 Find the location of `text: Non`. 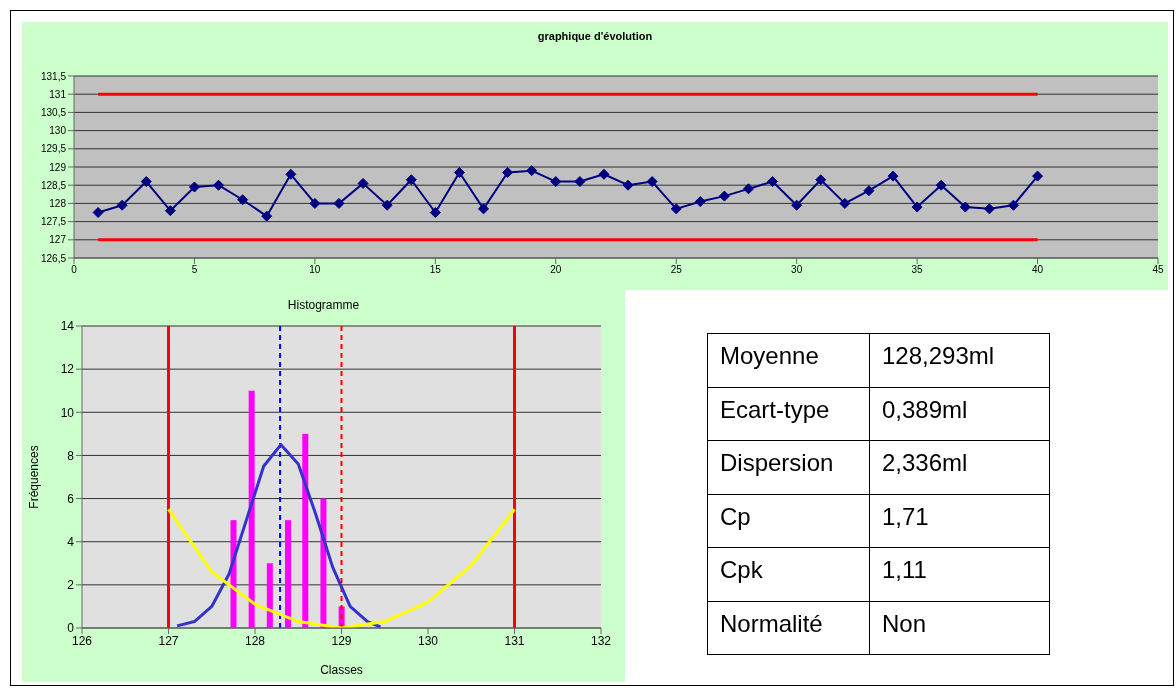

text: Non is located at coordinates (959, 628).